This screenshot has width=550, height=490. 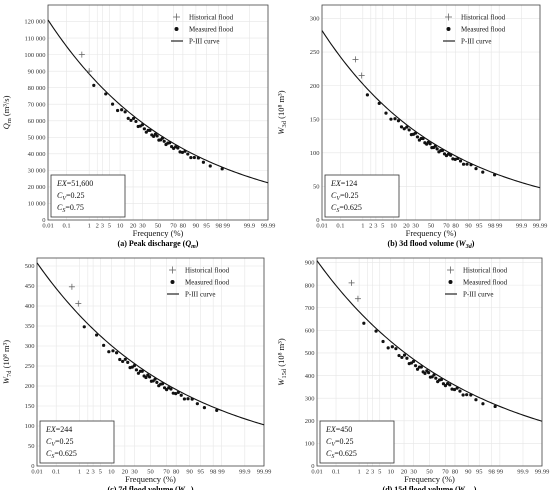 What do you see at coordinates (120, 226) in the screenshot?
I see `x-tick-label: 10` at bounding box center [120, 226].